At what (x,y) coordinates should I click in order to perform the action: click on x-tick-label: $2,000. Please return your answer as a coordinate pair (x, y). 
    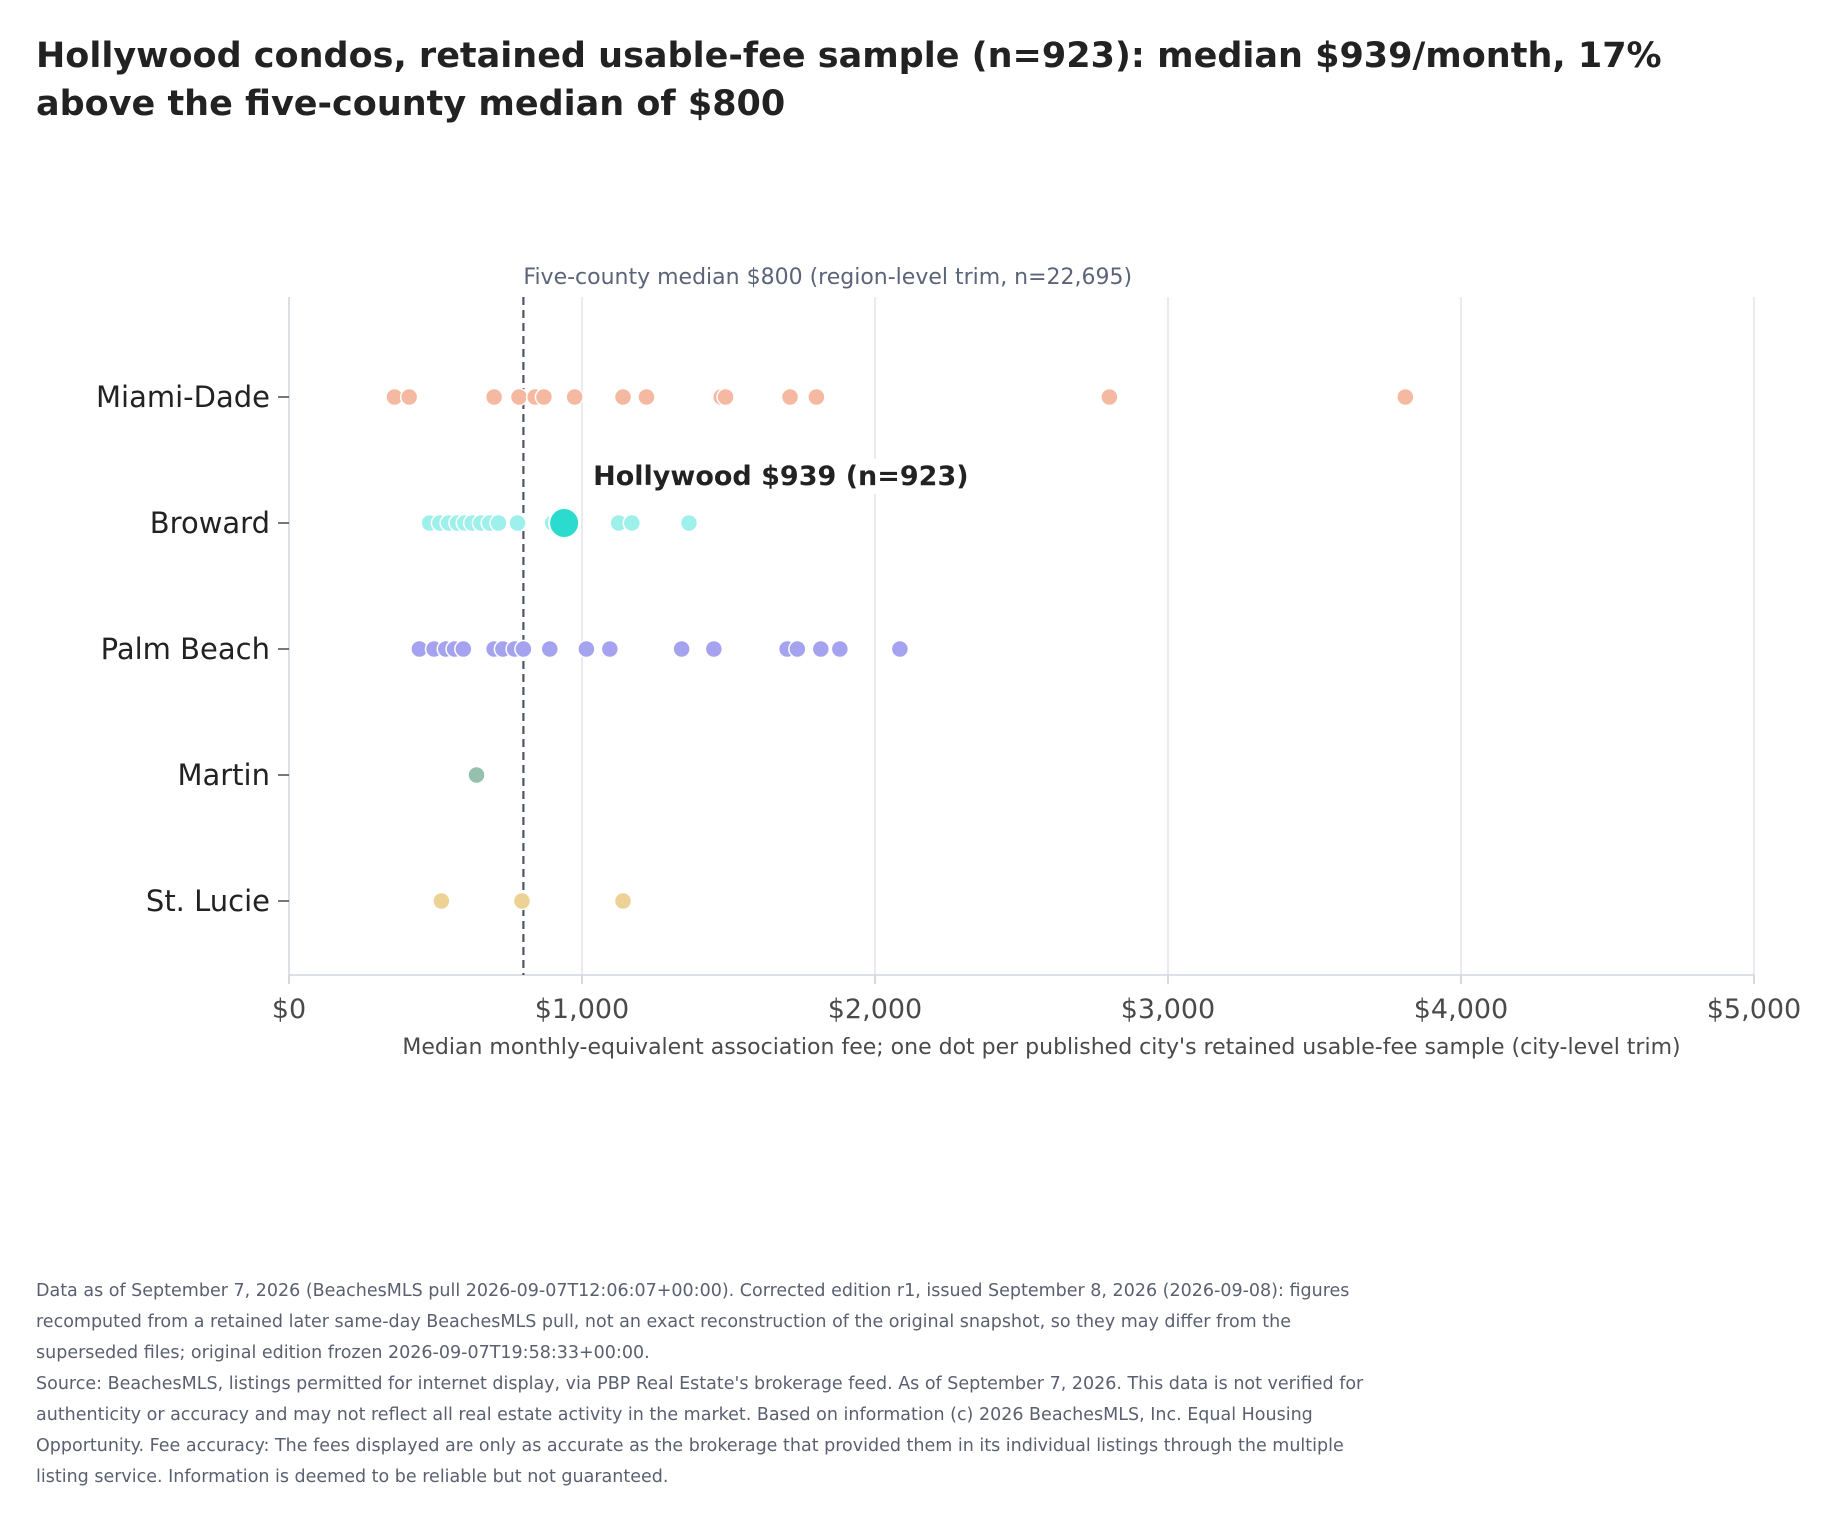
    Looking at the image, I should click on (875, 1009).